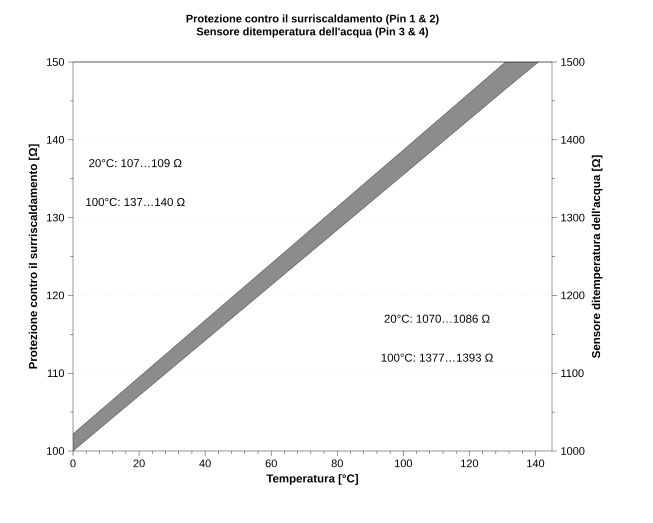  Describe the element at coordinates (437, 358) in the screenshot. I see `annotation: 100°C: 1377…1393 Ω` at that location.